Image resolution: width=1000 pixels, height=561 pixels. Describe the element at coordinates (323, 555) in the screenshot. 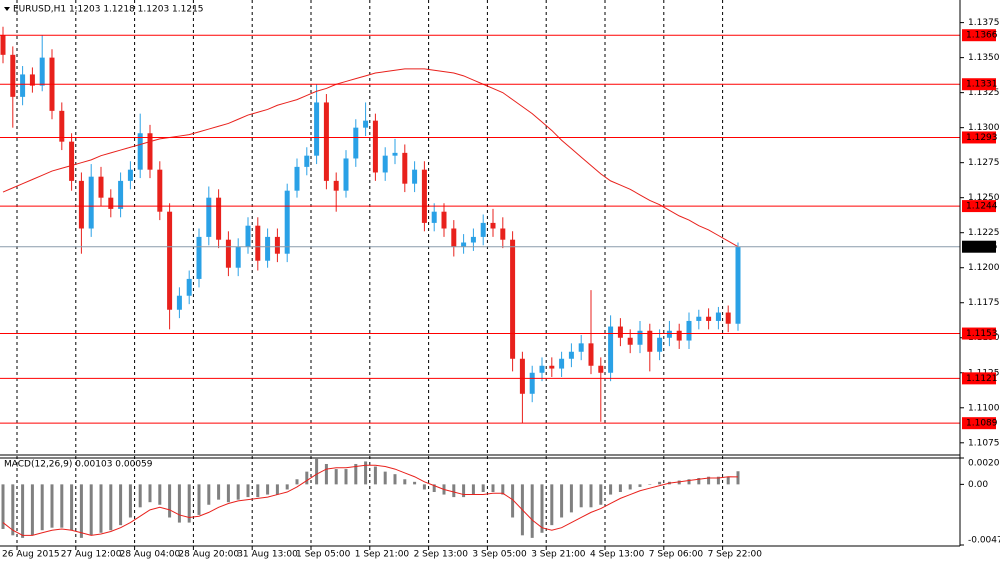

I see `x-tick-label: 1 Sep 05:00` at that location.